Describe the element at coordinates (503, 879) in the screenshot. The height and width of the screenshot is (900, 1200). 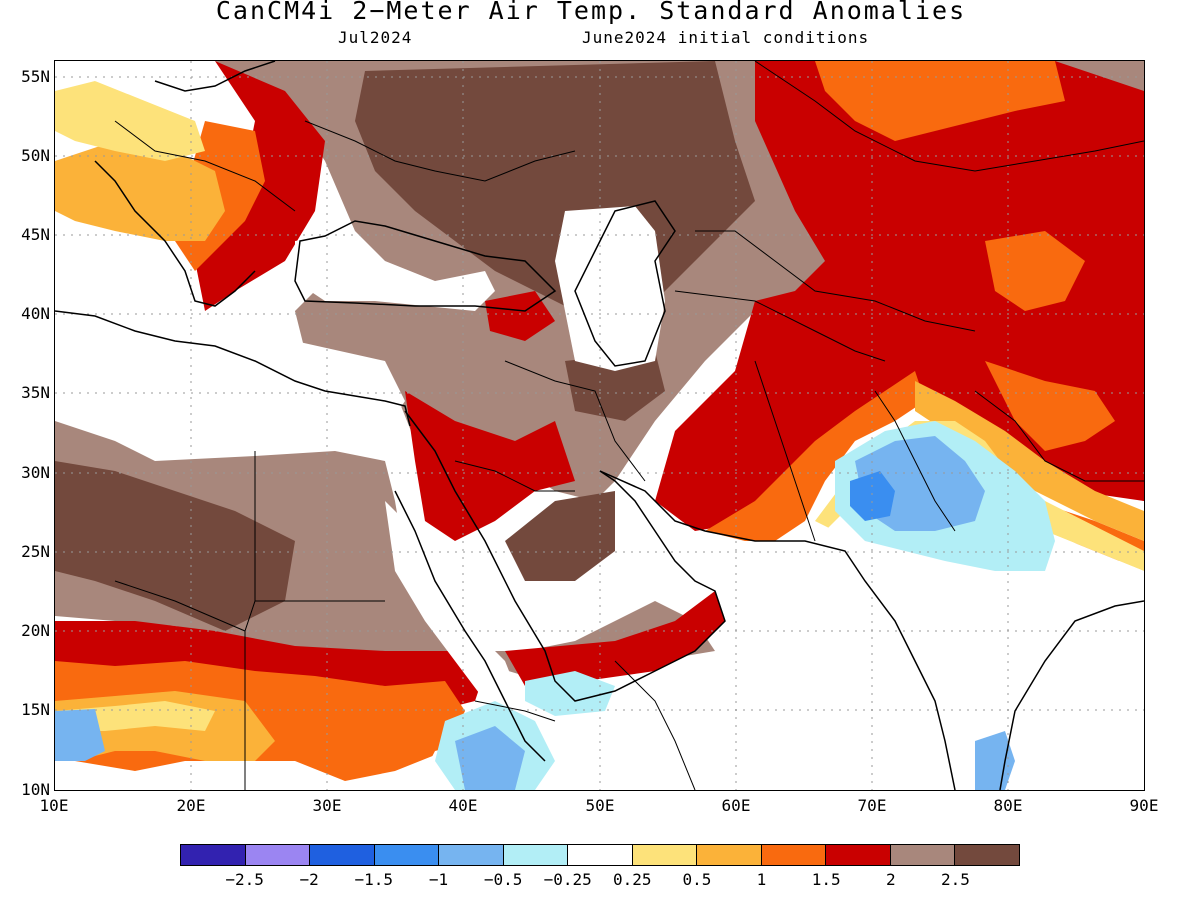
I see `colorbar-label: −0.5` at that location.